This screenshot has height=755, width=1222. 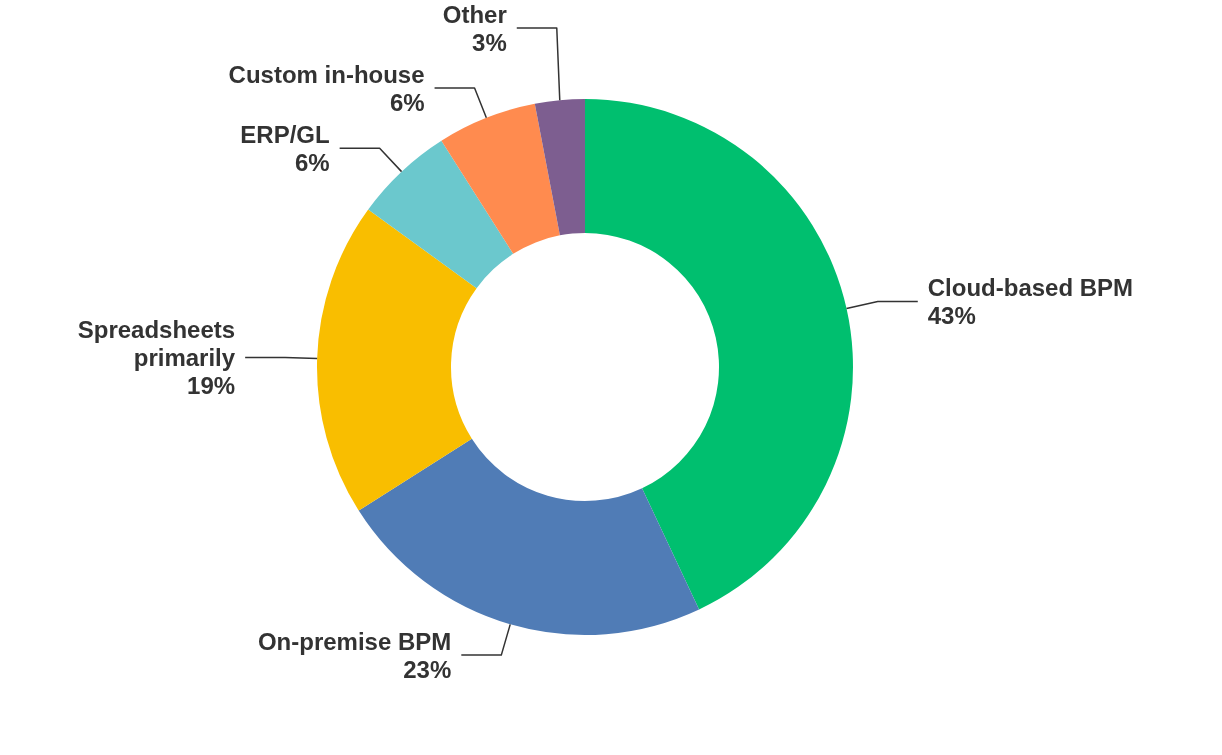 What do you see at coordinates (427, 669) in the screenshot?
I see `data-label: 23%` at bounding box center [427, 669].